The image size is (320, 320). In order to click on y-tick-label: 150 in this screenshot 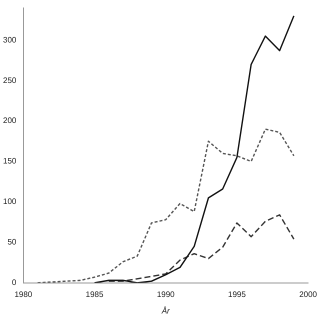, I will do `click(9, 161)`.